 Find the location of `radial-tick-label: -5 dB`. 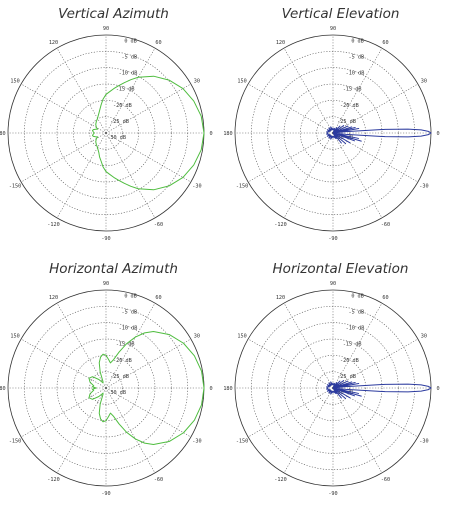

radial-tick-label: -5 dB is located at coordinates (129, 313).